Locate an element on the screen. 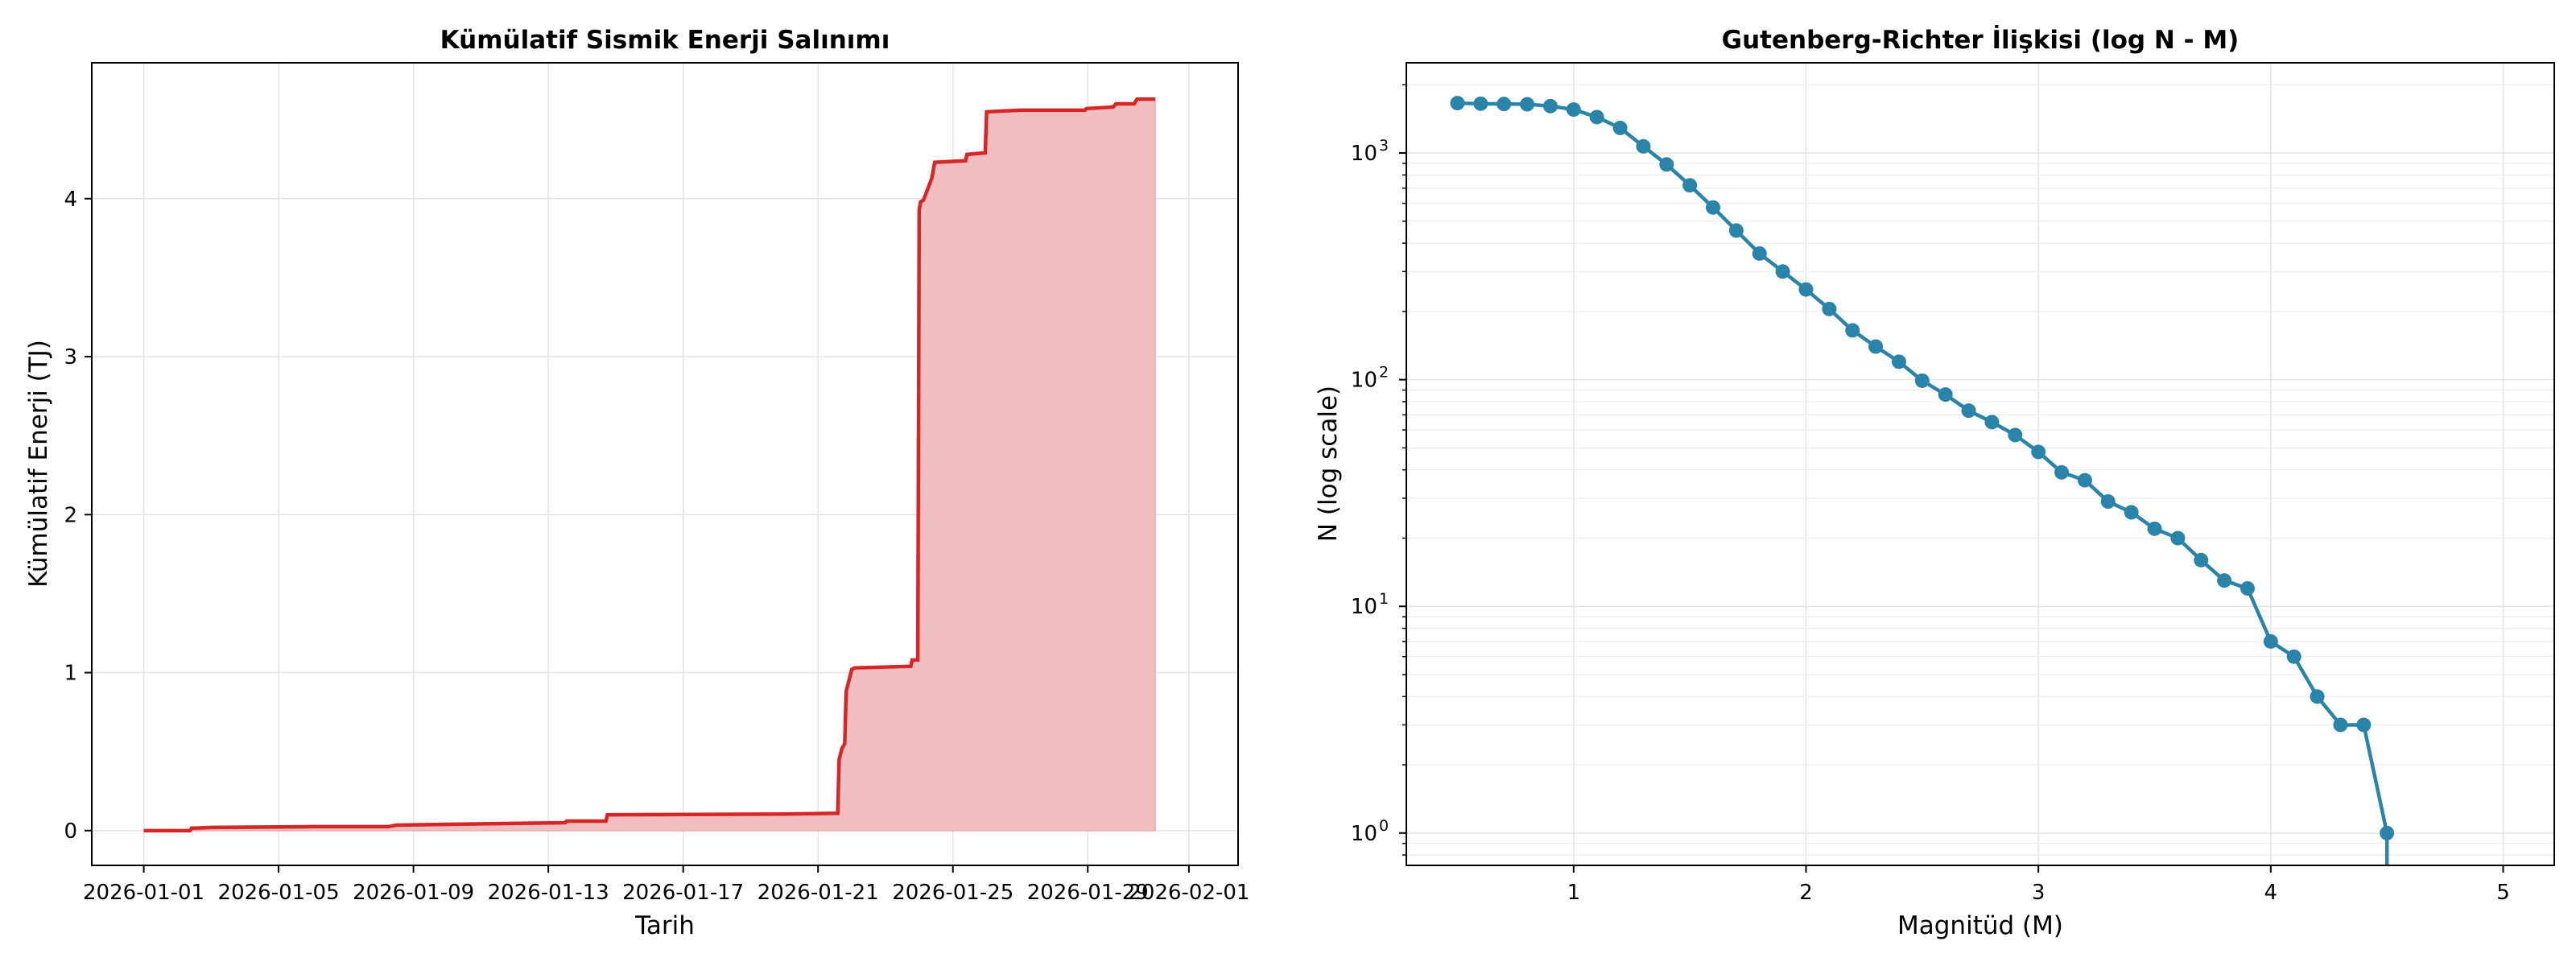  gr-x-tick-label: 5 is located at coordinates (2503, 893).